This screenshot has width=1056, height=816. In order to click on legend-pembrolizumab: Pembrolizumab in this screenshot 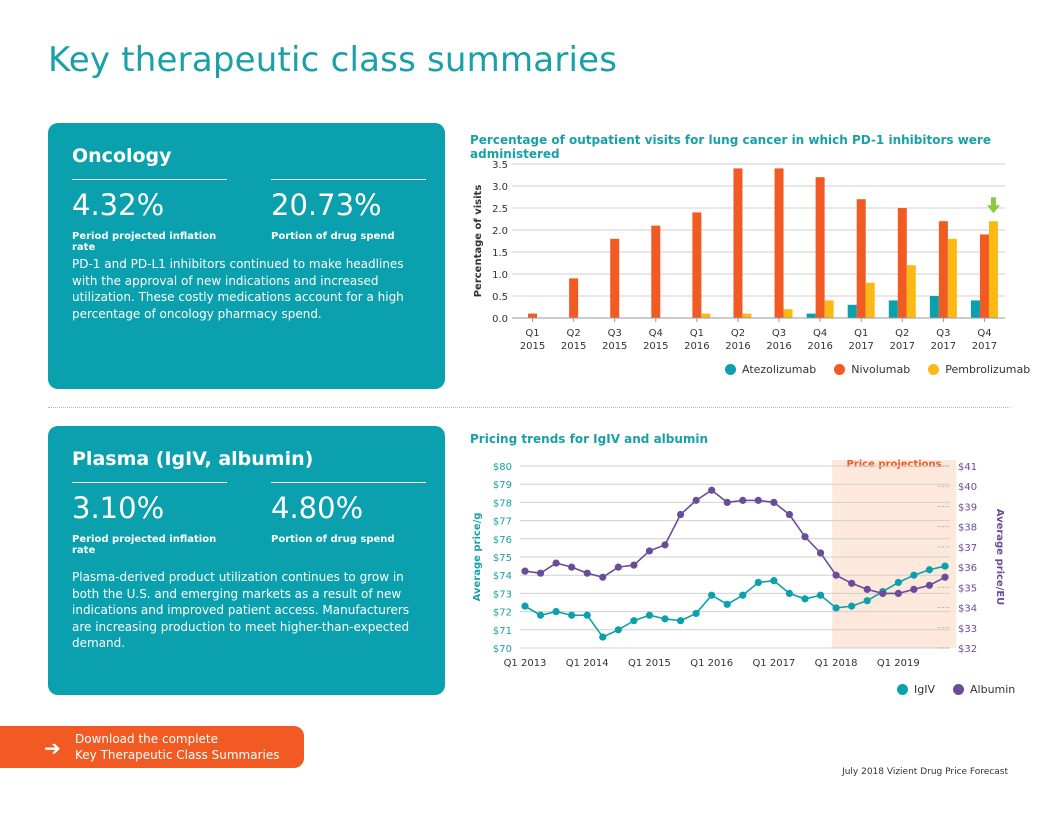, I will do `click(979, 369)`.